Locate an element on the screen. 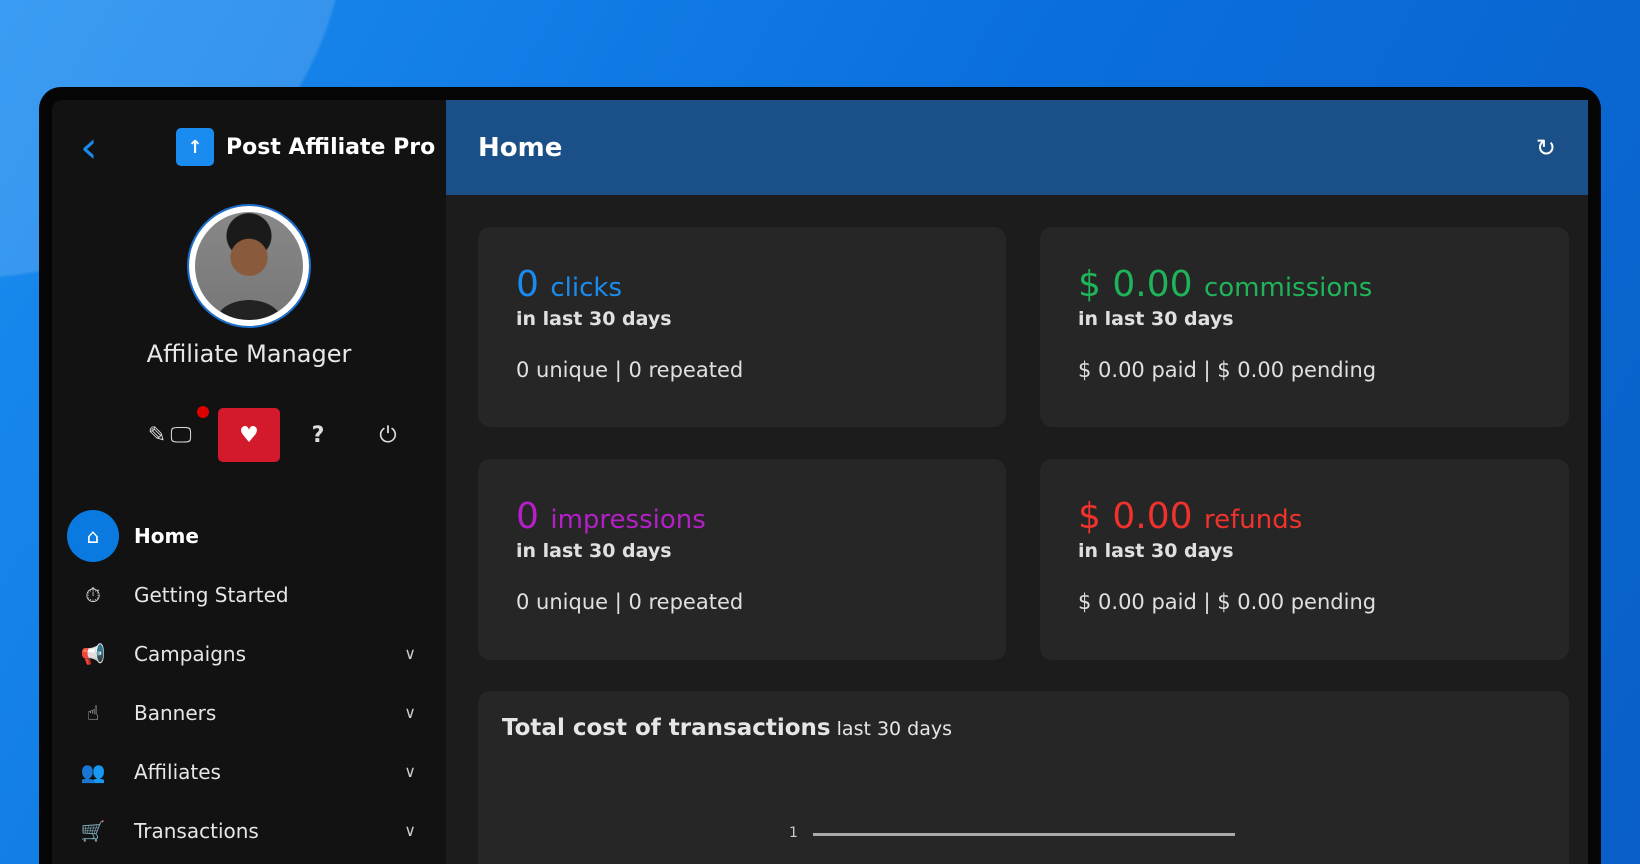  sidebar-item-label: Transactions is located at coordinates (196, 830).